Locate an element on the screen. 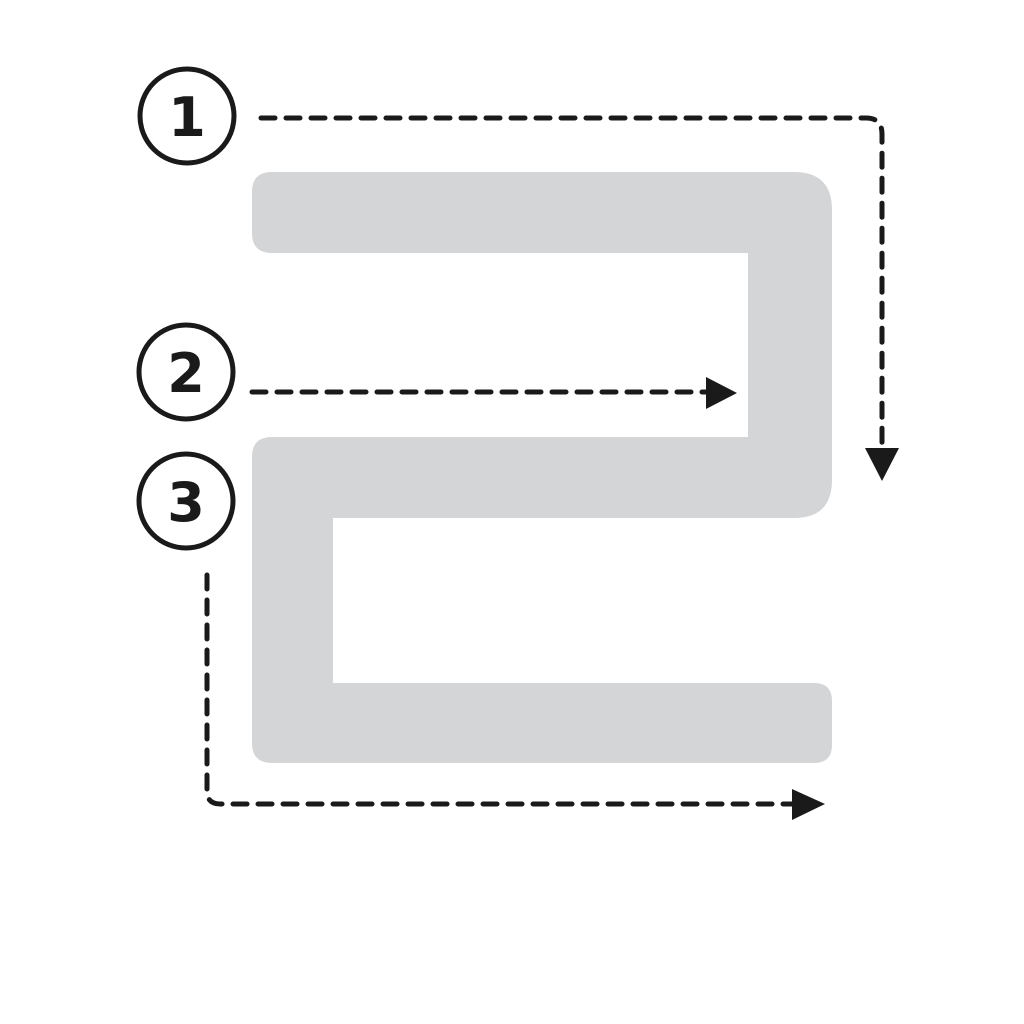  step-3-marker: 3 is located at coordinates (186, 501).